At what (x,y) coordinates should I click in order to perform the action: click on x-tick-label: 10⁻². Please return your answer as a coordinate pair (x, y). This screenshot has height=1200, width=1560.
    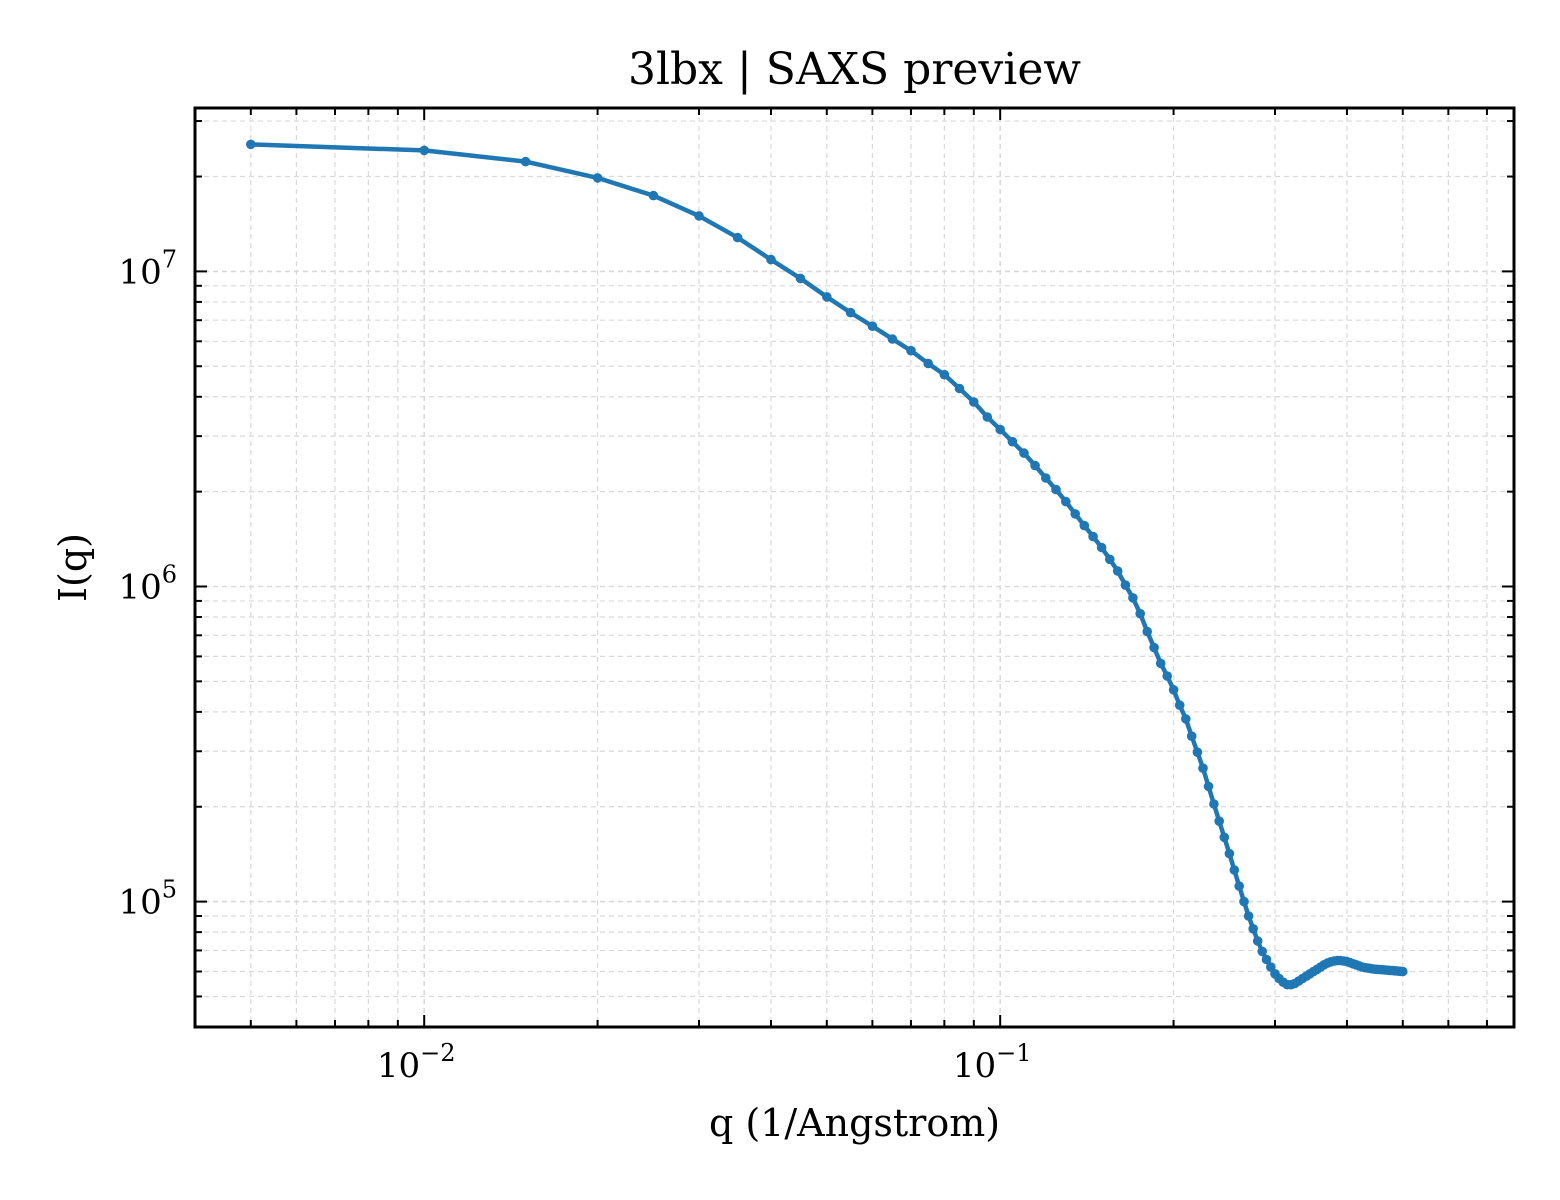
    Looking at the image, I should click on (416, 1062).